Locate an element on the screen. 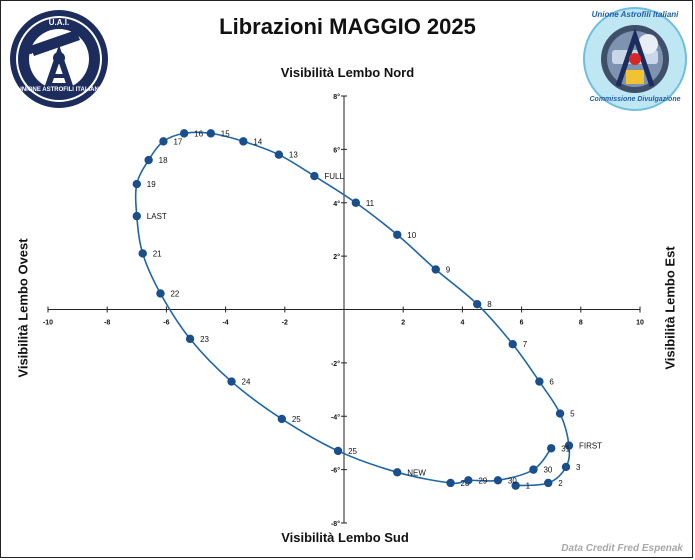 The width and height of the screenshot is (695, 560). data-point-label: 13 is located at coordinates (293, 155).